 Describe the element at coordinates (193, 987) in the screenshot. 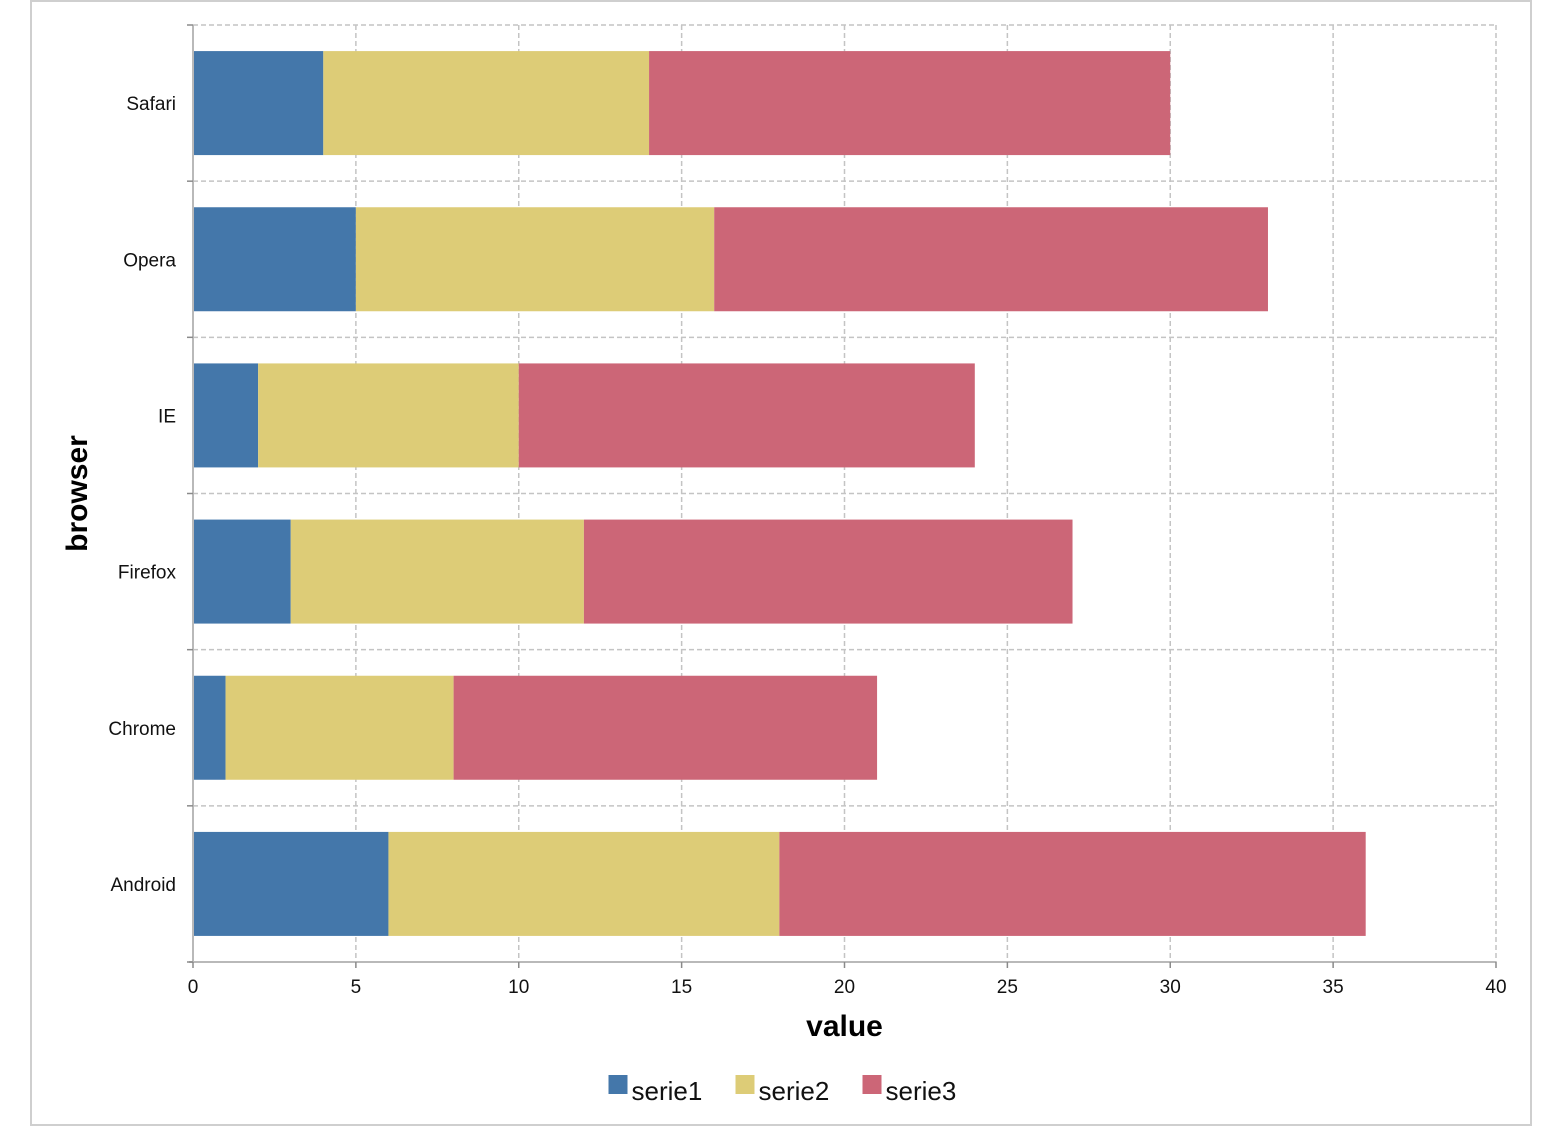

I see `x-tick-label: 0` at that location.